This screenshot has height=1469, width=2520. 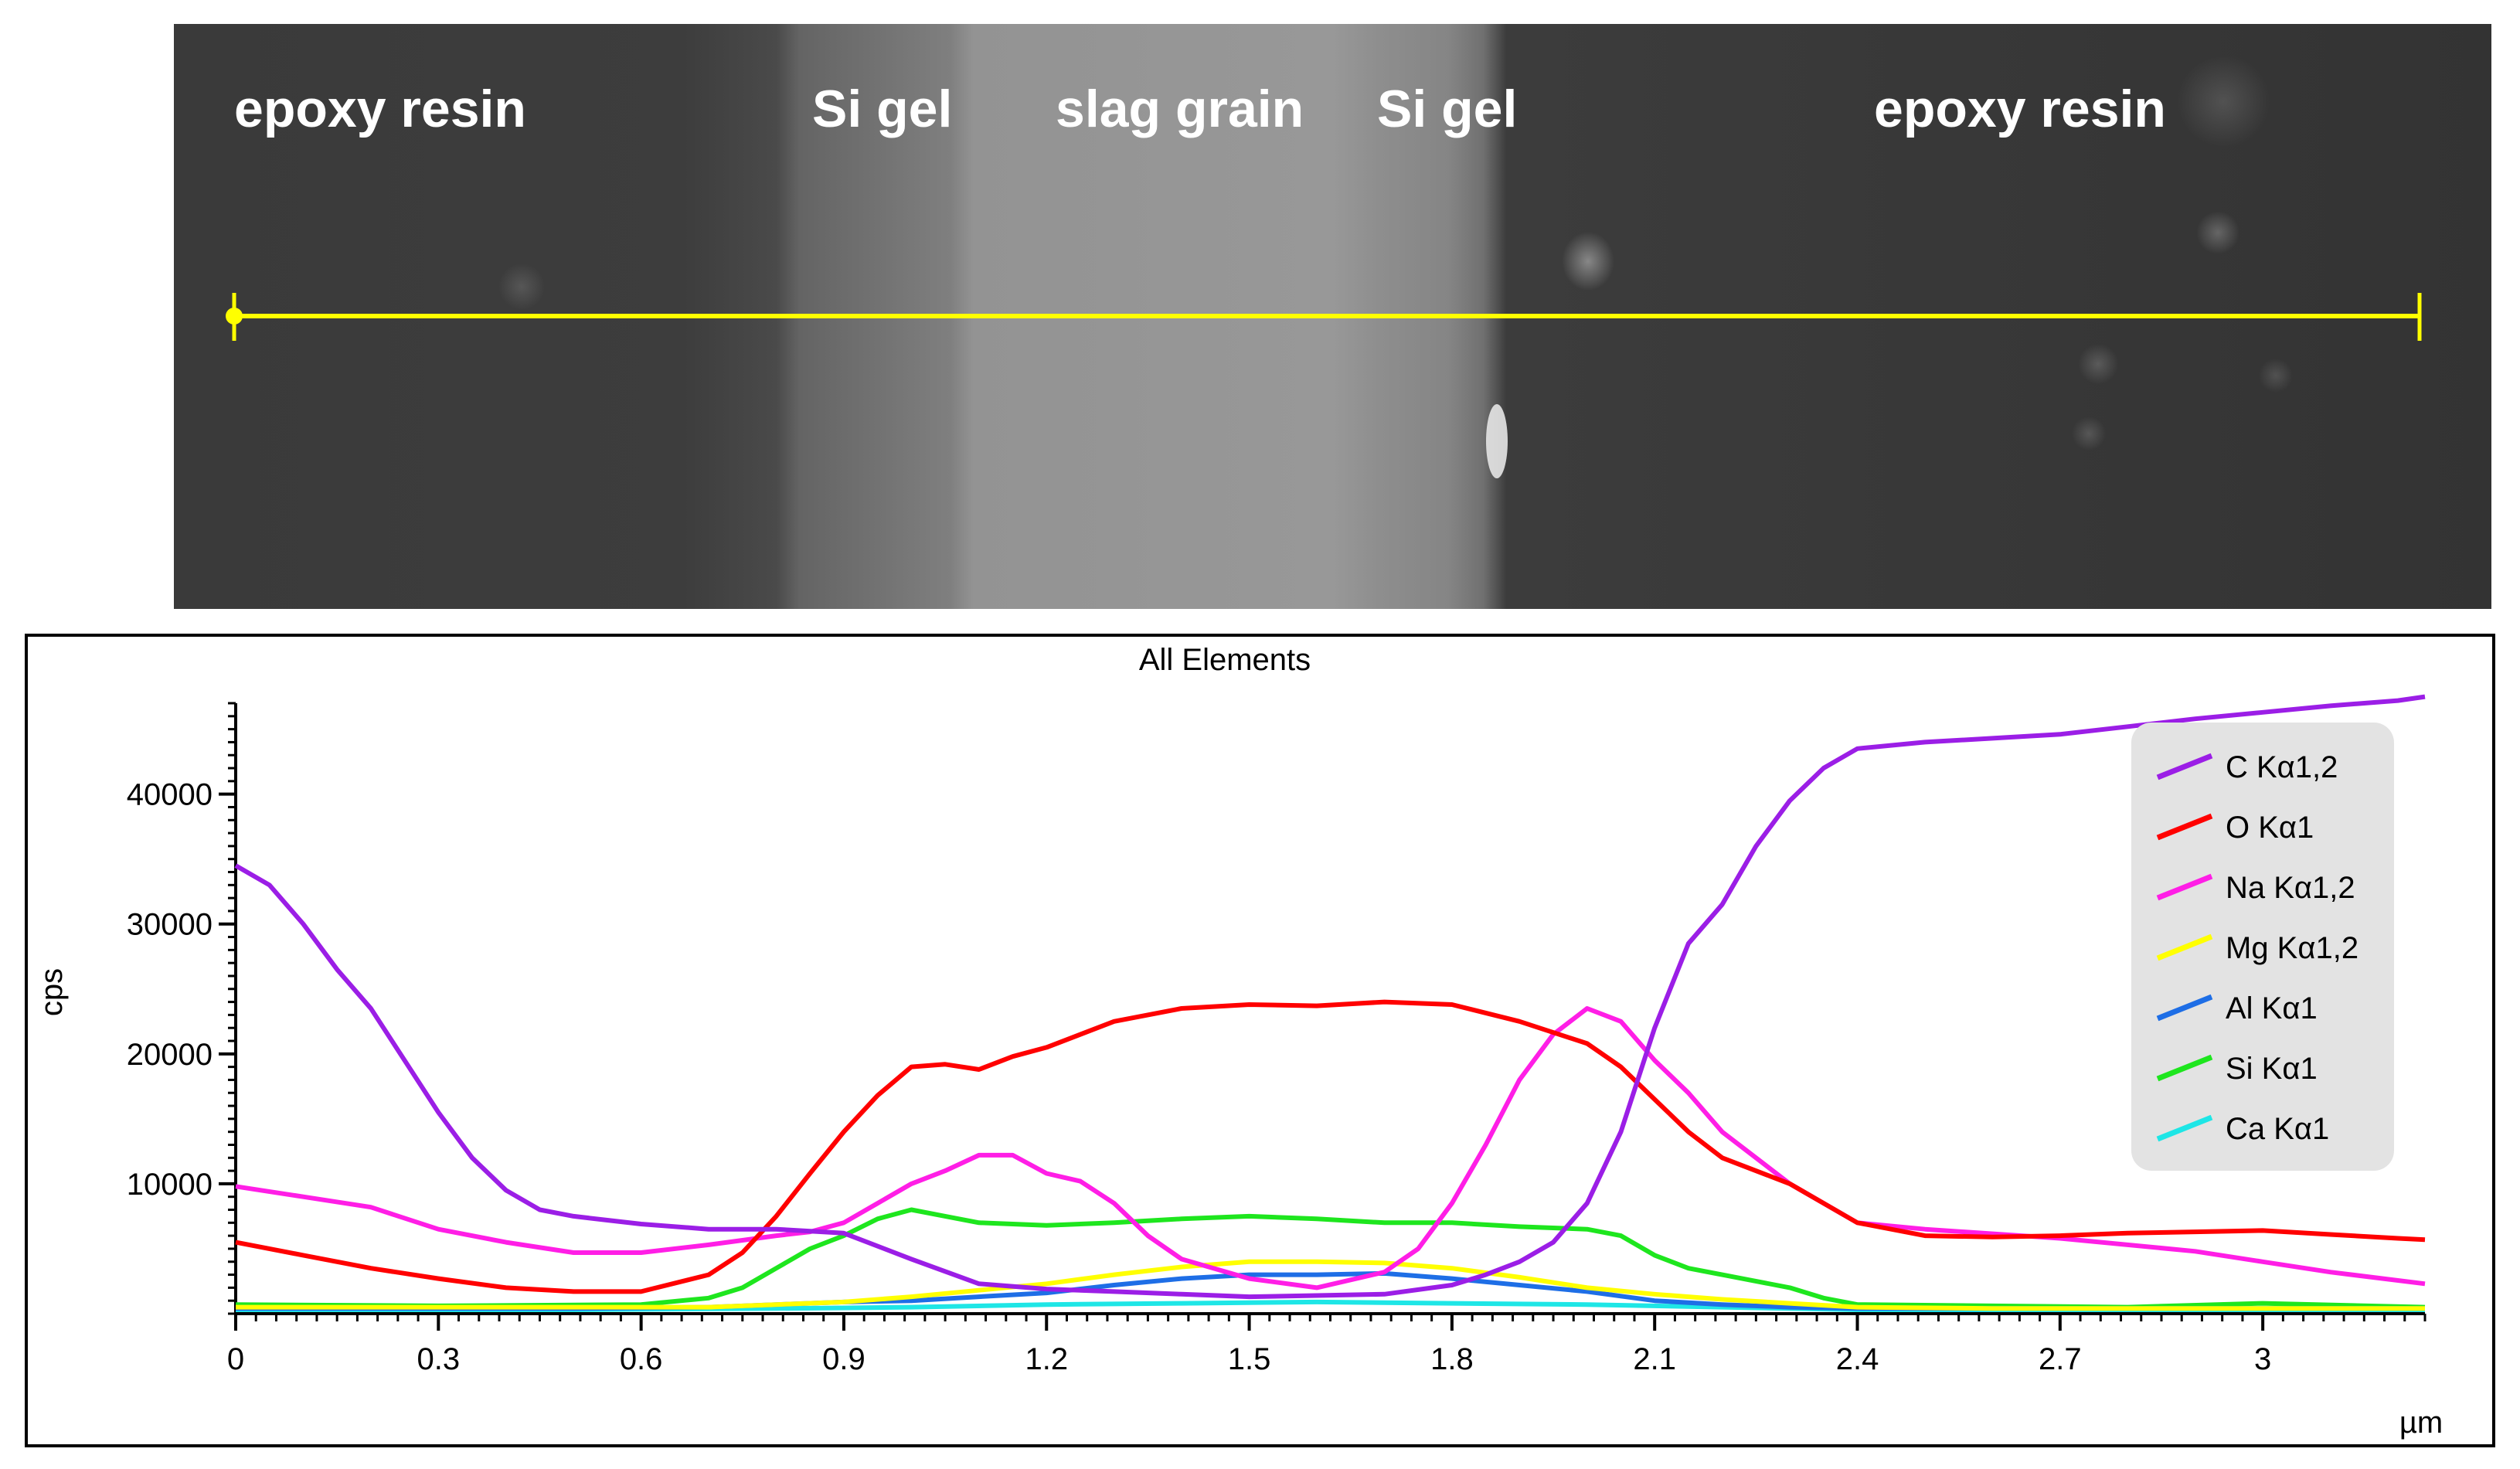 I want to click on x-tick-label: 0.3, so click(x=439, y=1359).